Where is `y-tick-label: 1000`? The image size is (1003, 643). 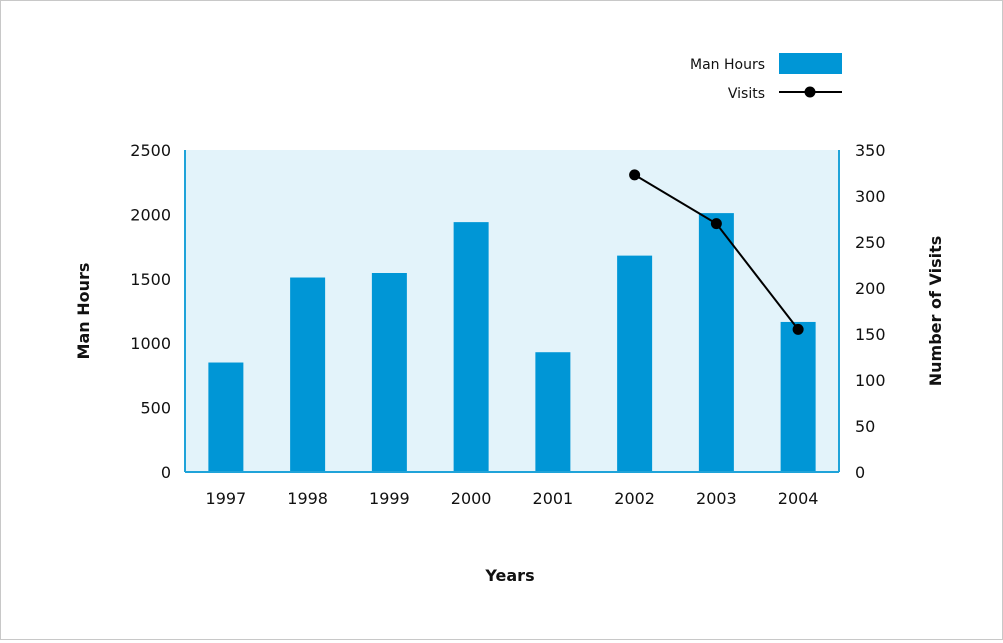 y-tick-label: 1000 is located at coordinates (150, 343).